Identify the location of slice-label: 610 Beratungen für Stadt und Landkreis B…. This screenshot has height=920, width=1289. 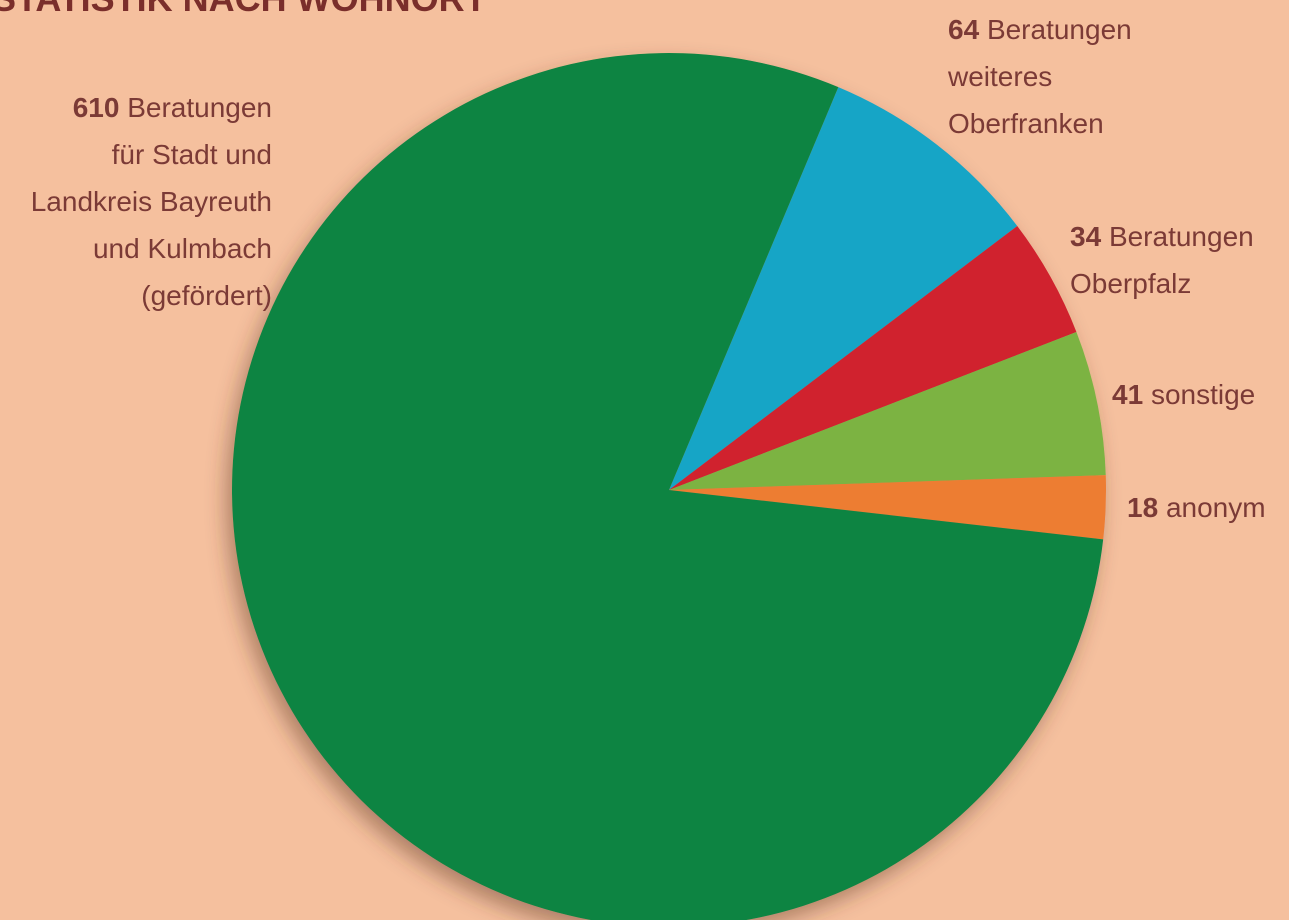
(151, 201).